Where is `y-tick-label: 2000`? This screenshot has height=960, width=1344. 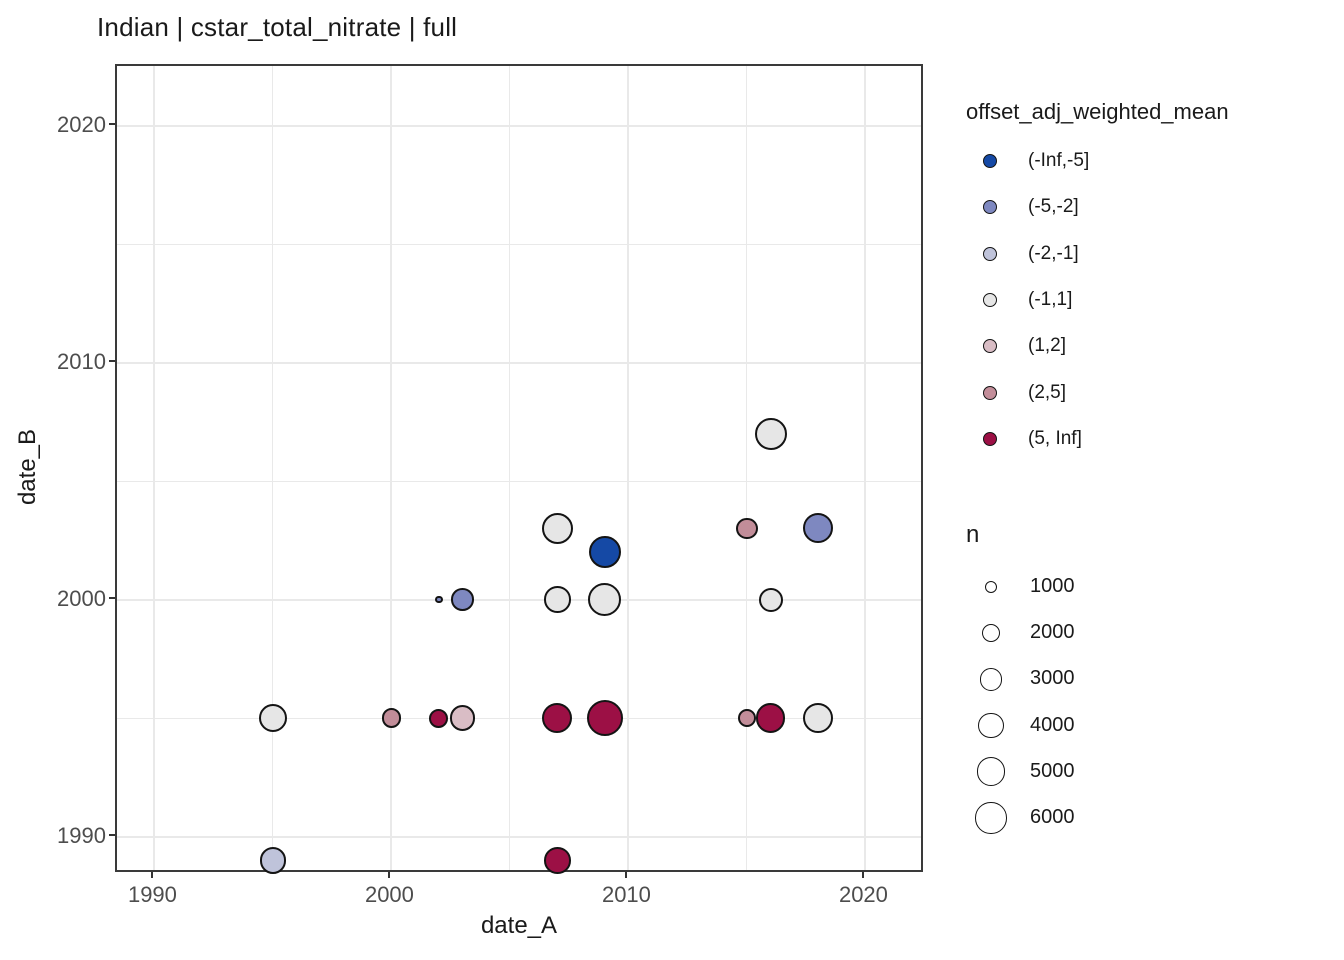
y-tick-label: 2000 is located at coordinates (81, 598).